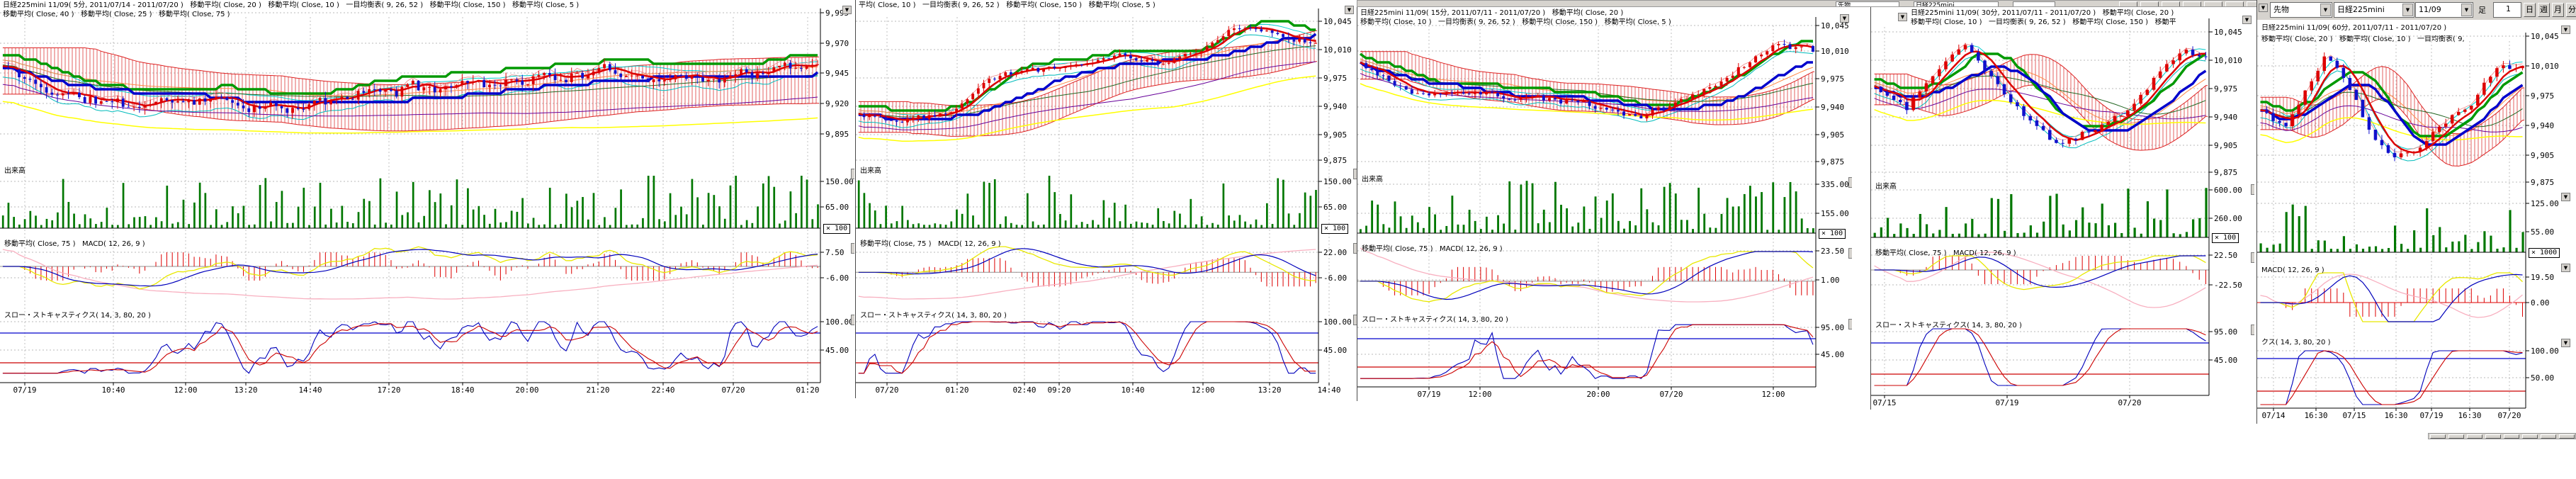  I want to click on time-axis-label: 07/19, so click(1429, 394).